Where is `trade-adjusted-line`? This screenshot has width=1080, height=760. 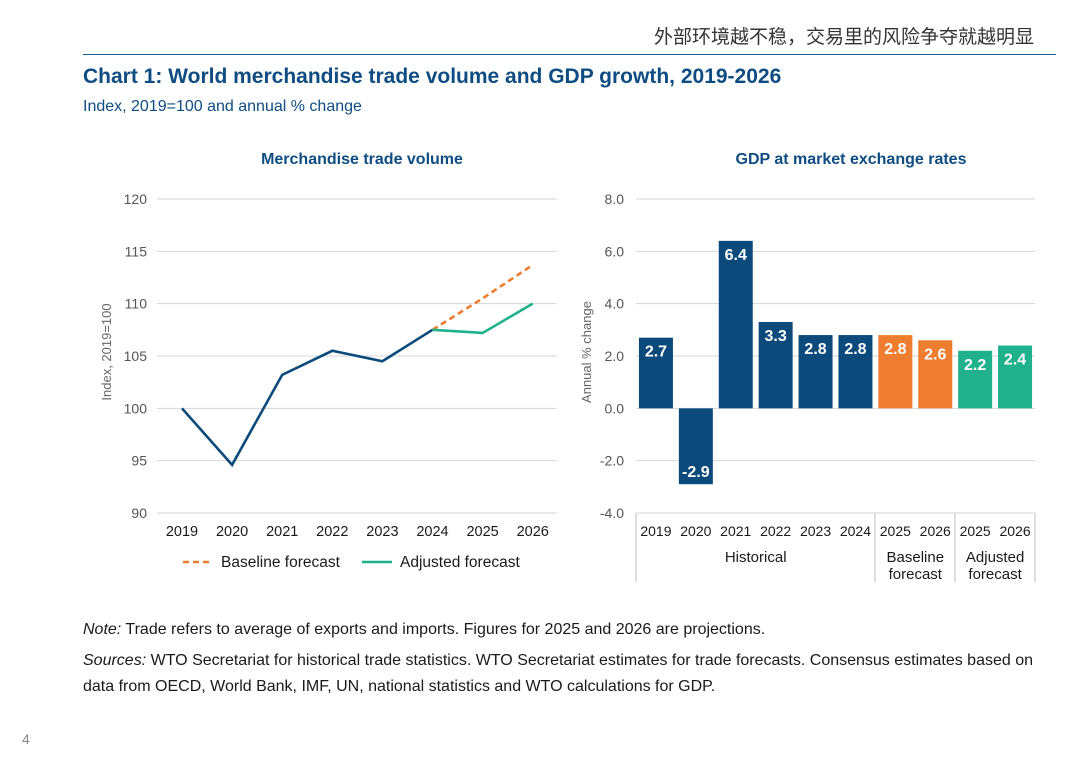
trade-adjusted-line is located at coordinates (483, 318).